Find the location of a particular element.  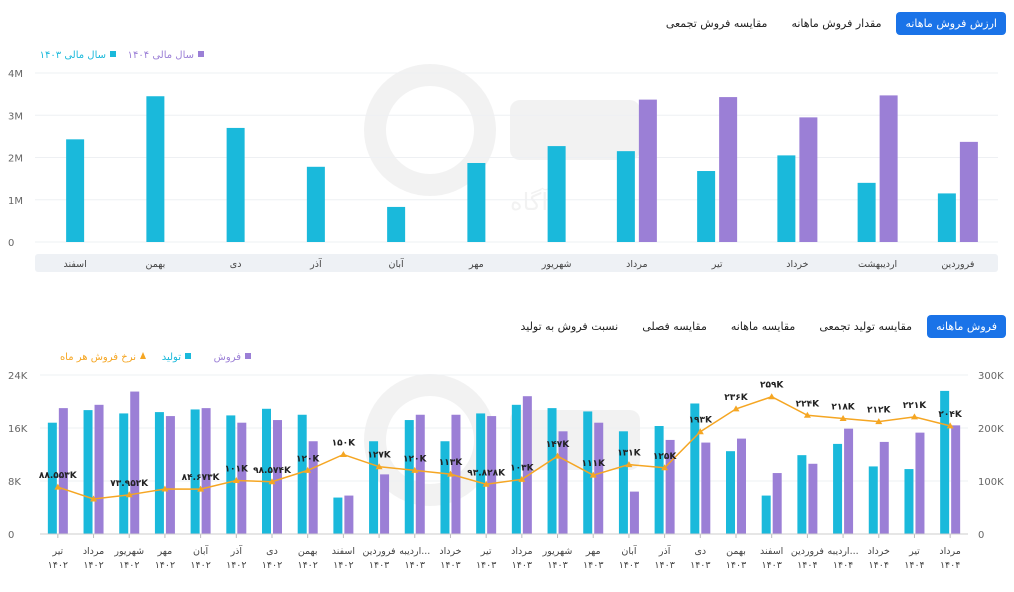

y-tick-label: 3M is located at coordinates (15, 116).